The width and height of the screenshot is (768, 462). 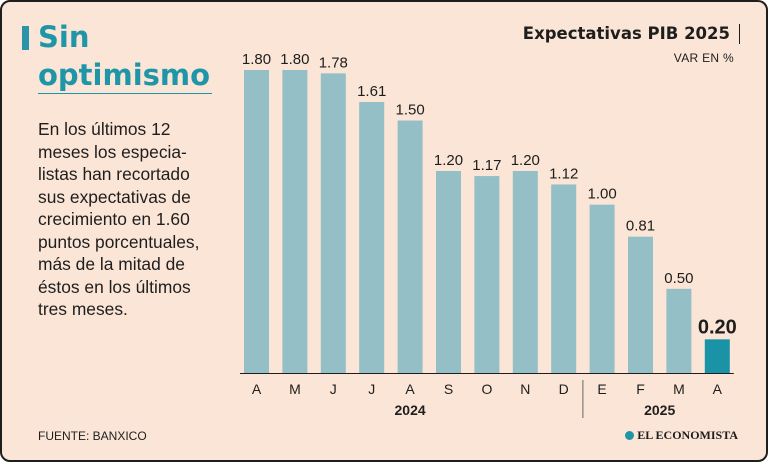 I want to click on x-tick-label-3: J, so click(x=371, y=389).